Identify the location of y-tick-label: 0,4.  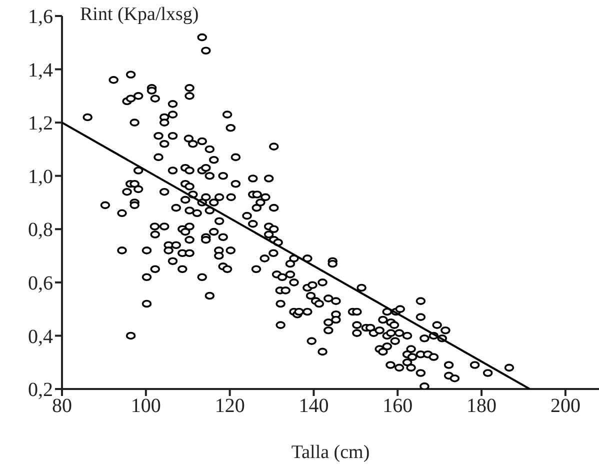
(40, 337).